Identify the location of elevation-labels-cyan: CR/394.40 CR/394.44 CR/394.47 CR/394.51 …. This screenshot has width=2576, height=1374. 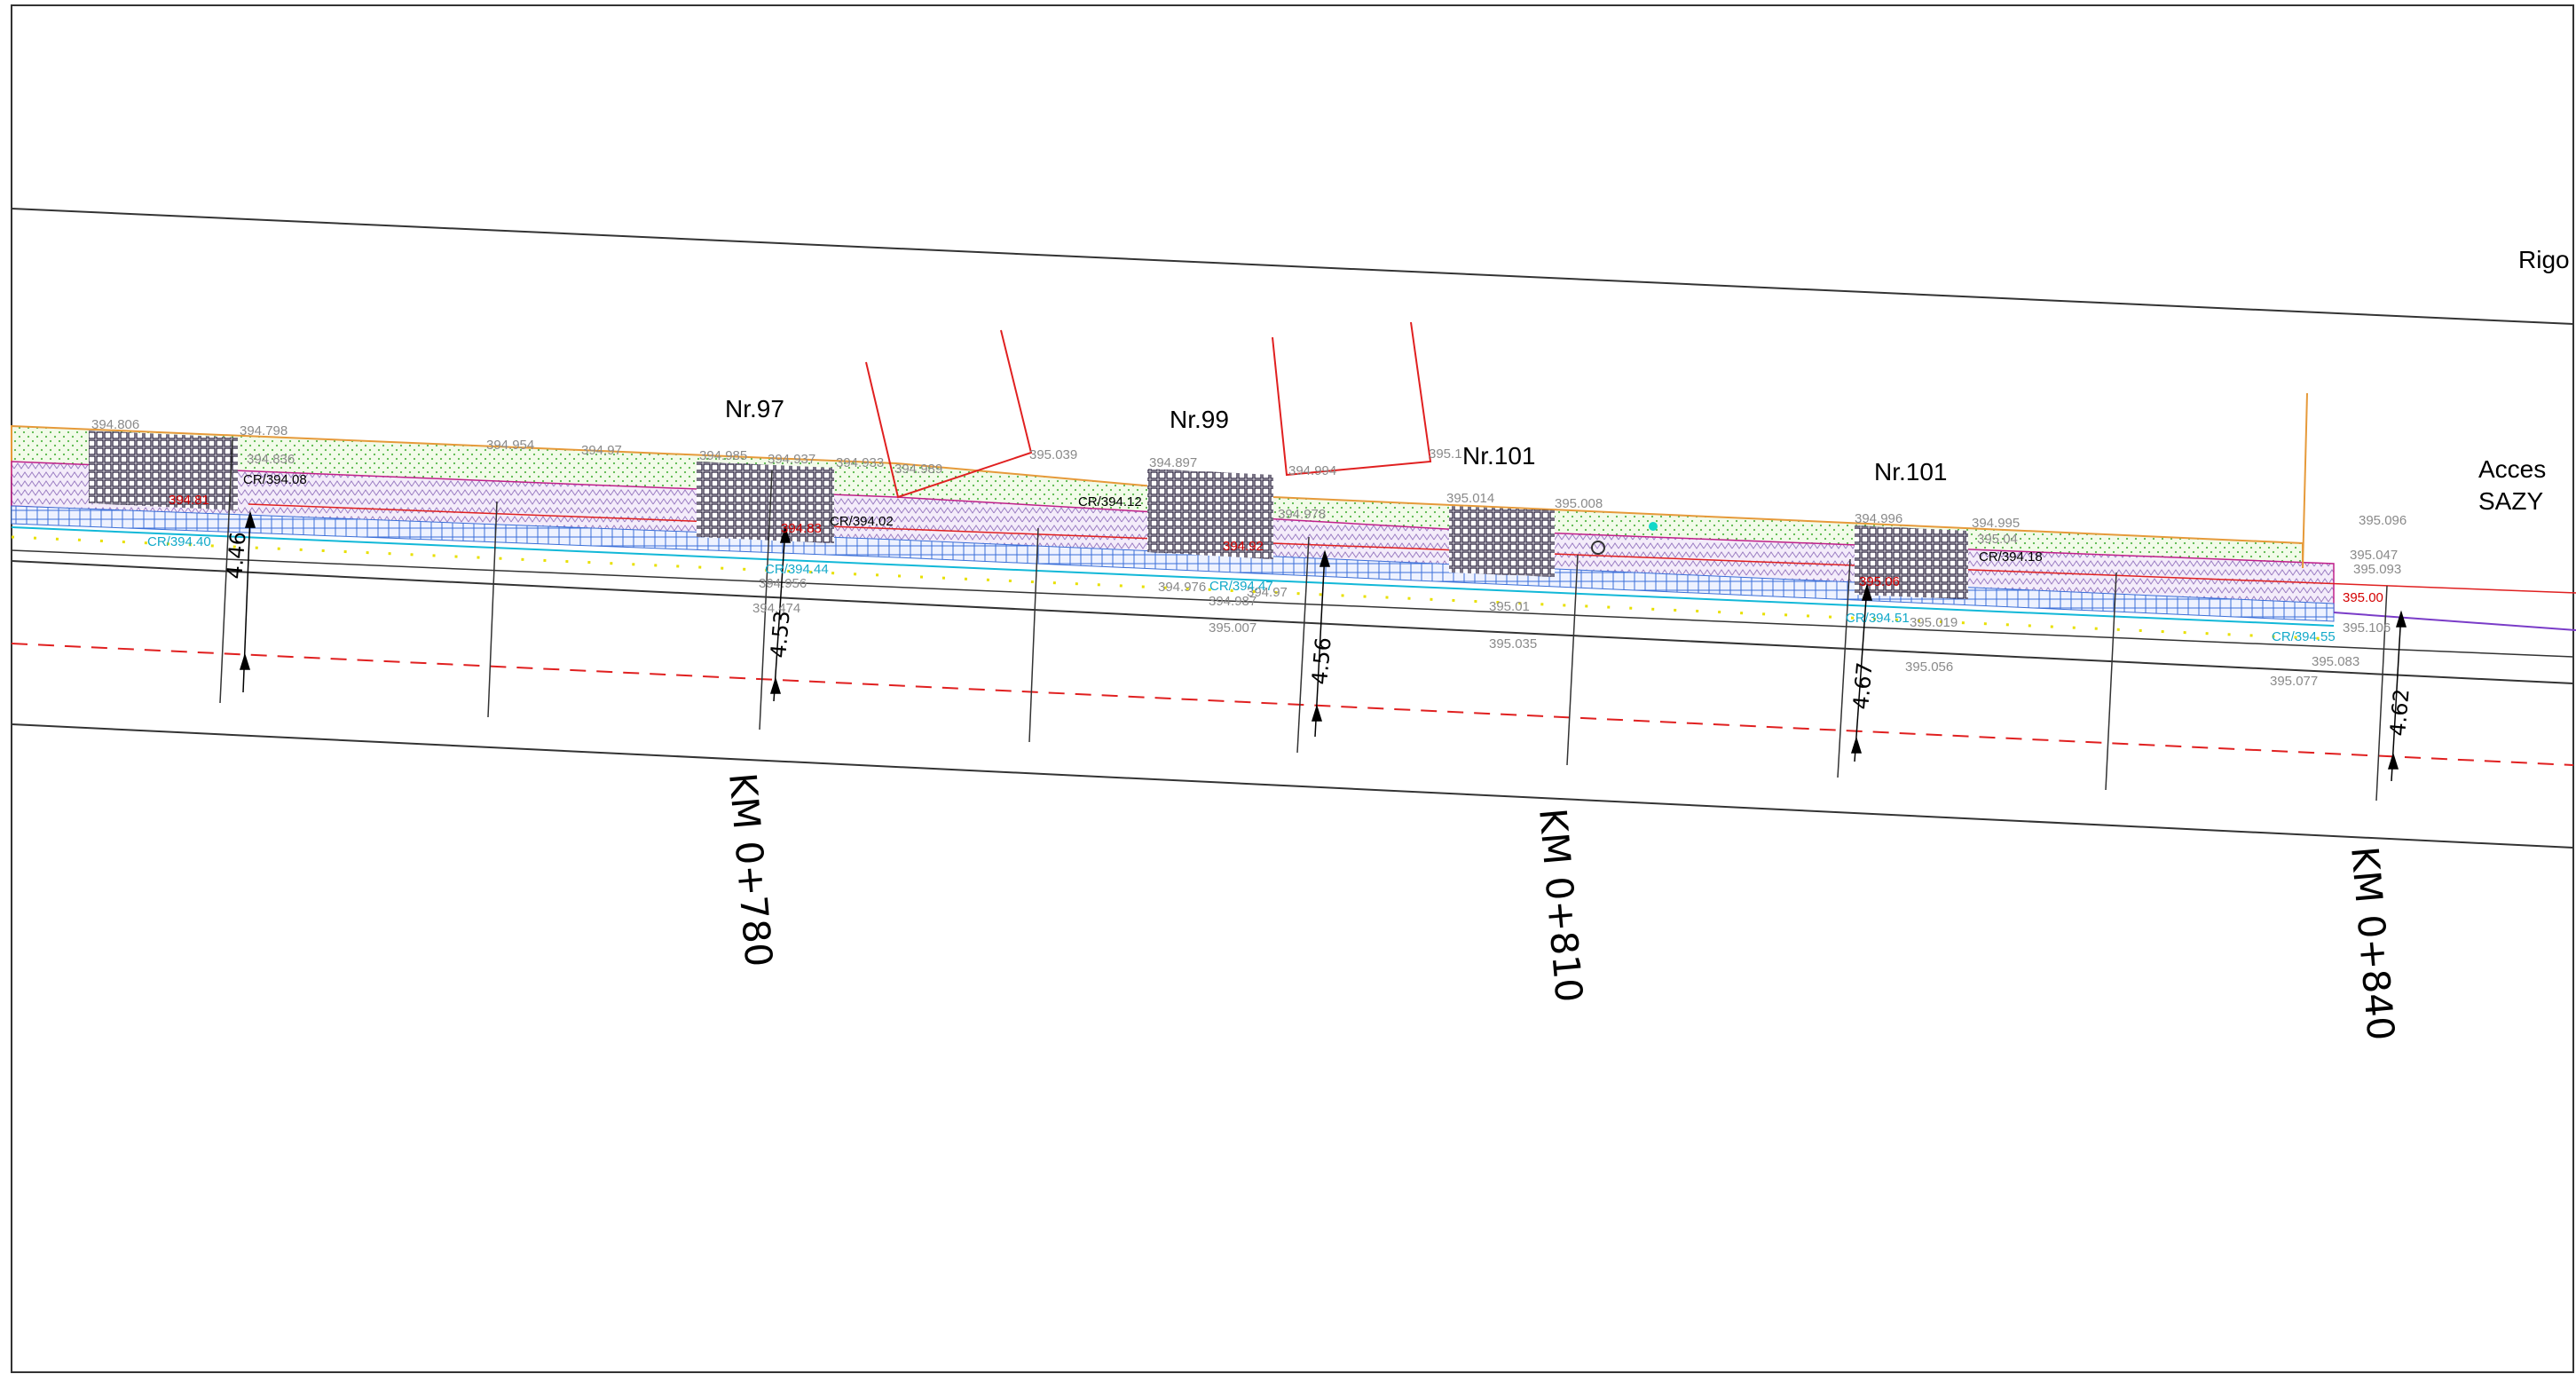
(1241, 589).